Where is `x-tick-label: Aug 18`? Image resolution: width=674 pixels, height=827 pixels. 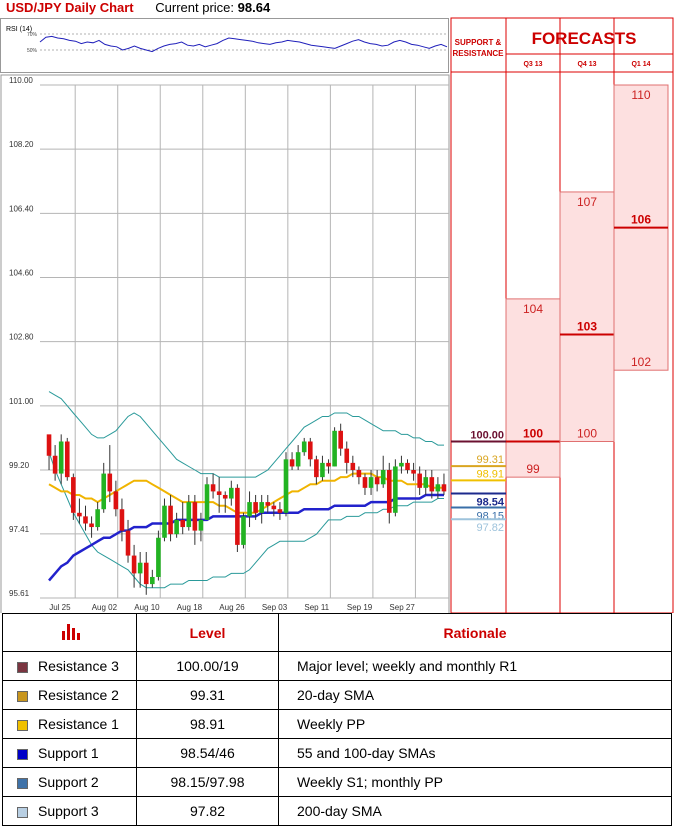 x-tick-label: Aug 18 is located at coordinates (190, 607).